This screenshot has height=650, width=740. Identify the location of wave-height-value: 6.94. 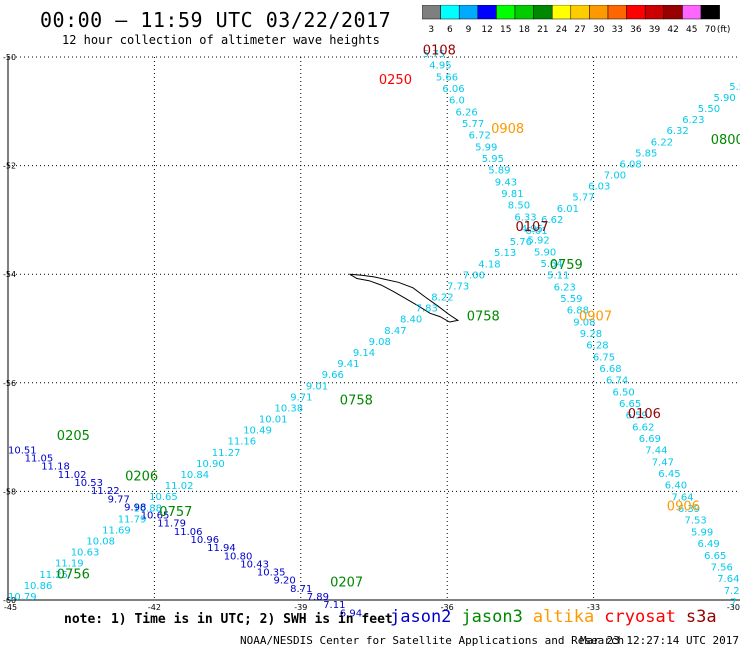
(351, 613).